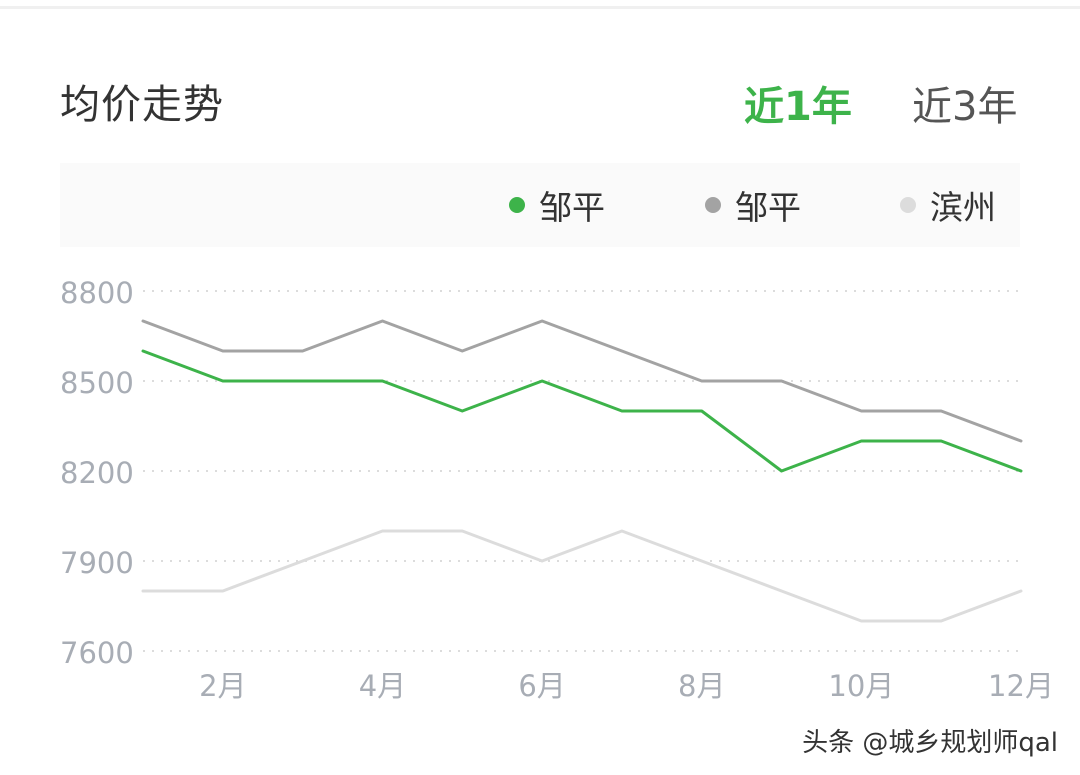 This screenshot has width=1080, height=775. I want to click on y-tick-label: 8500, so click(97, 383).